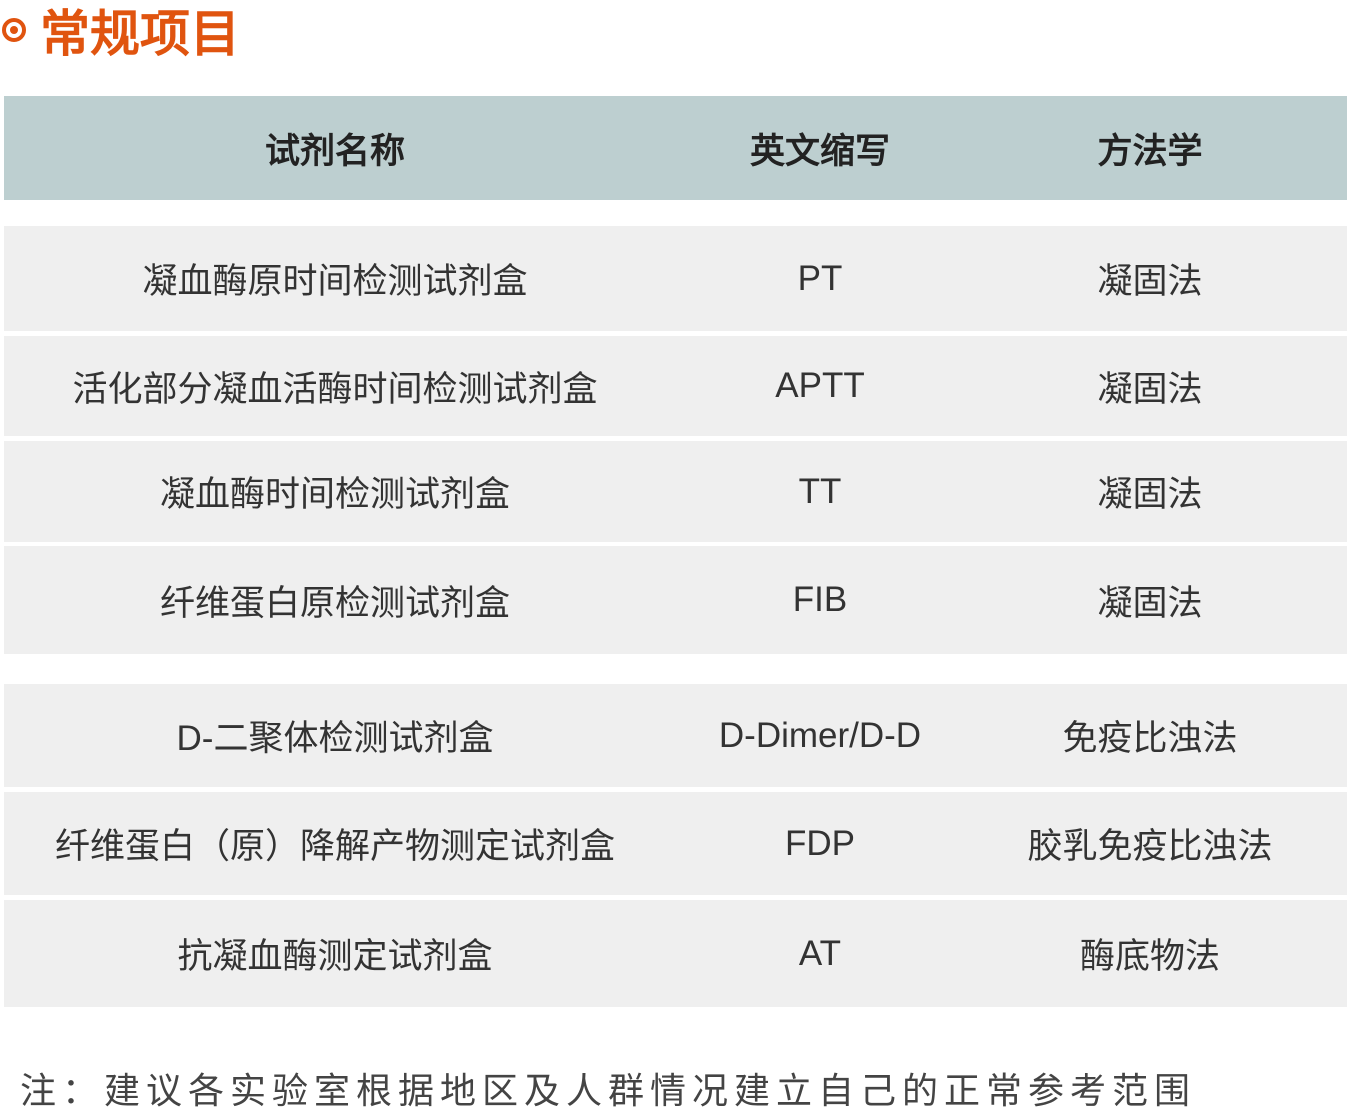 The height and width of the screenshot is (1114, 1348). Describe the element at coordinates (675, 278) in the screenshot. I see `table-row: 凝血酶原时间检测试剂盒 PT 凝固法` at that location.